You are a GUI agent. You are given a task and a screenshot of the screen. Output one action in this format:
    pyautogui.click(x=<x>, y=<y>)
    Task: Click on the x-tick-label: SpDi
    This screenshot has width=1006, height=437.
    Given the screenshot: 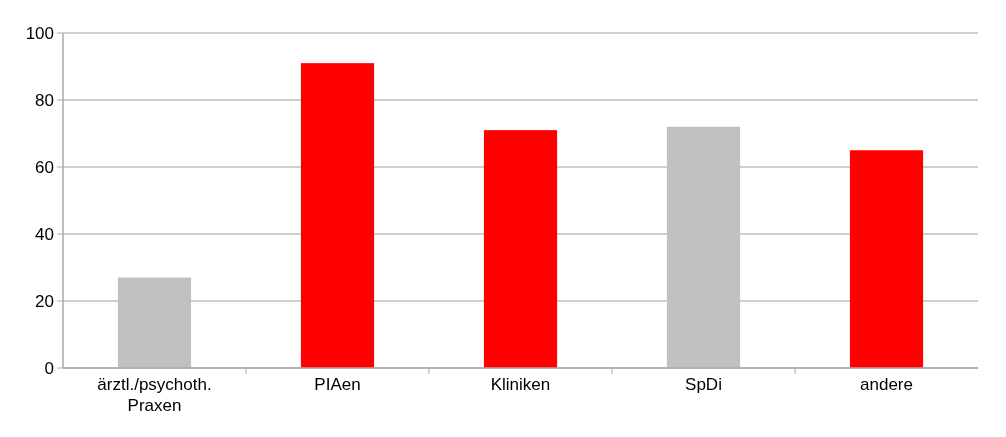 What is the action you would take?
    pyautogui.click(x=703, y=384)
    